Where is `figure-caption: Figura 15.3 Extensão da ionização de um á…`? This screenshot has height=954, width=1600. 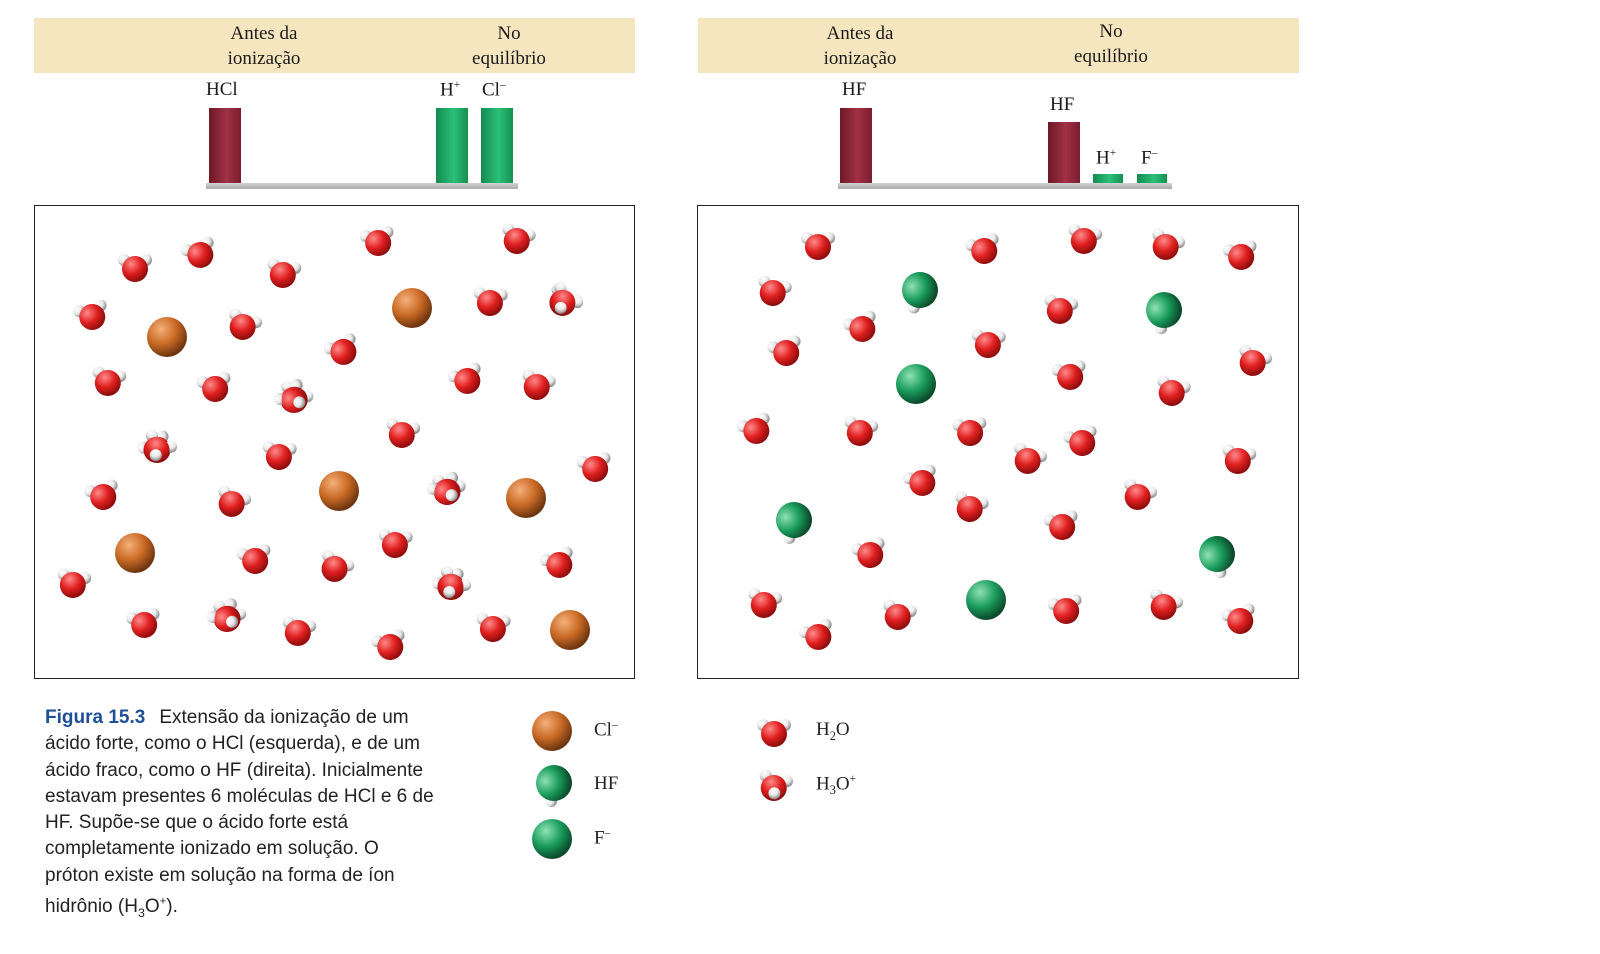 figure-caption: Figura 15.3 Extensão da ionização de um á… is located at coordinates (240, 816).